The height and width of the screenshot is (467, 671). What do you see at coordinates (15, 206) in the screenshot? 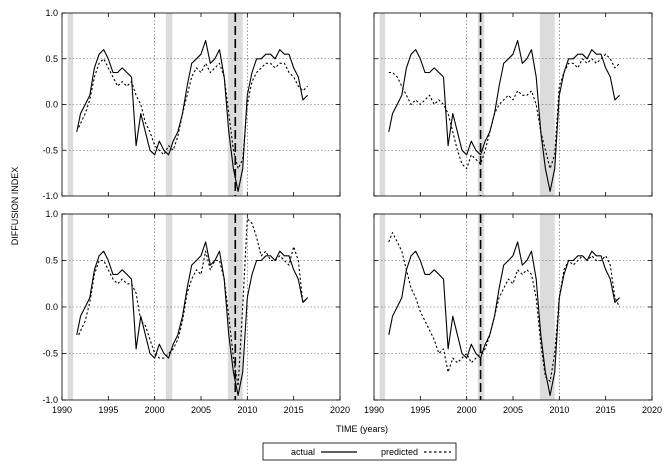
I see `y-axis-label: DIFFUSION INDEX` at bounding box center [15, 206].